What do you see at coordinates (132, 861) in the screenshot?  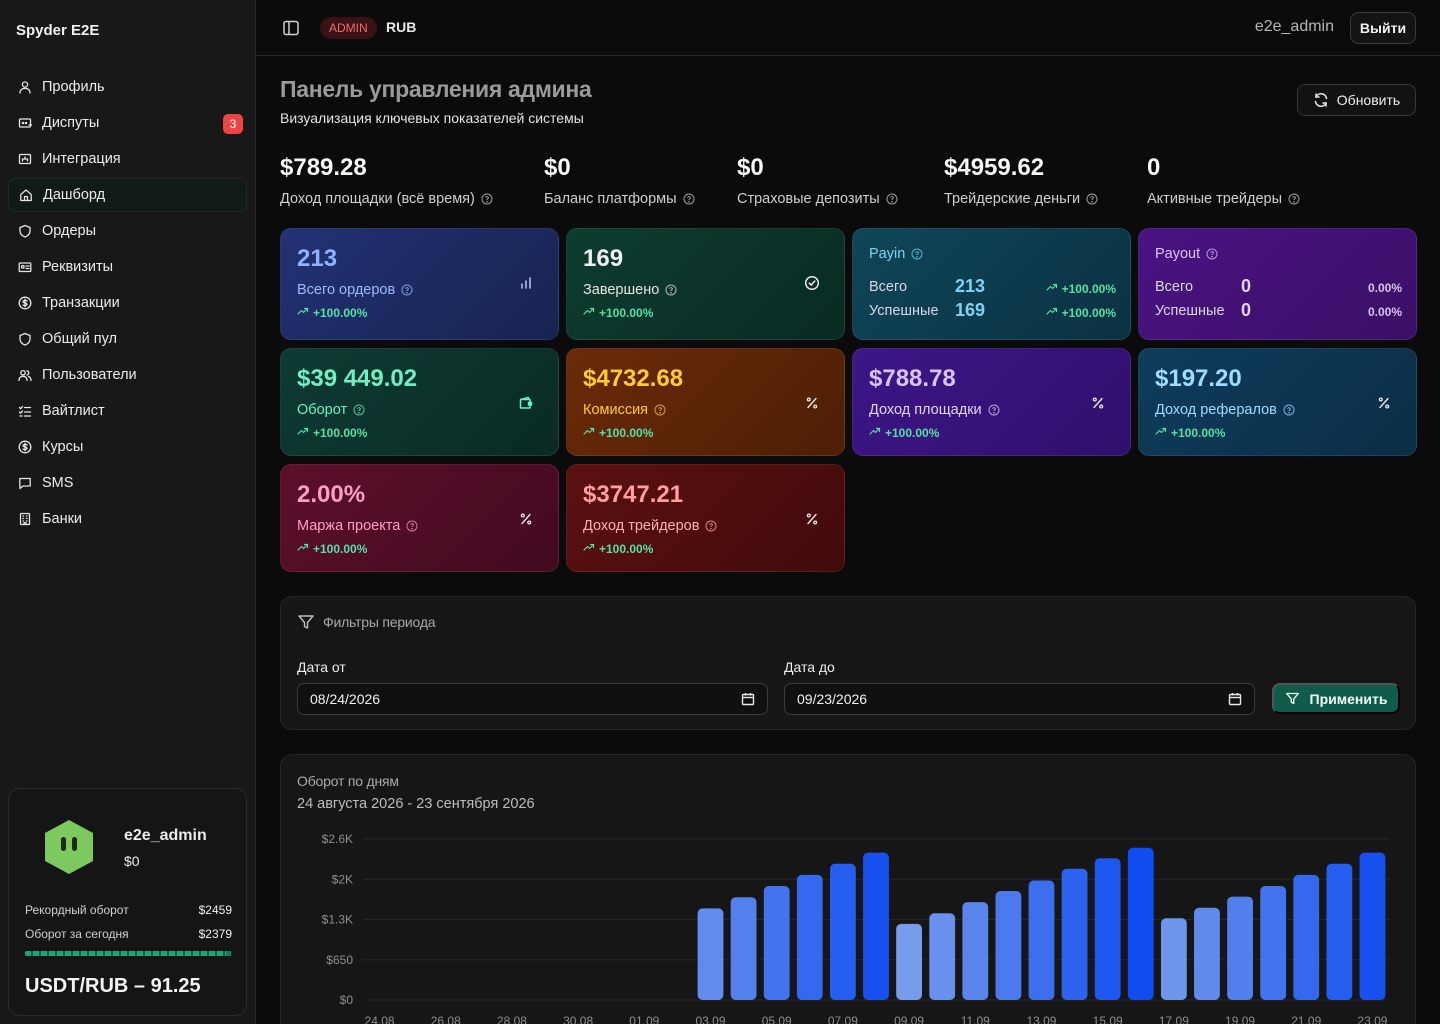 I see `user-balance: $0` at bounding box center [132, 861].